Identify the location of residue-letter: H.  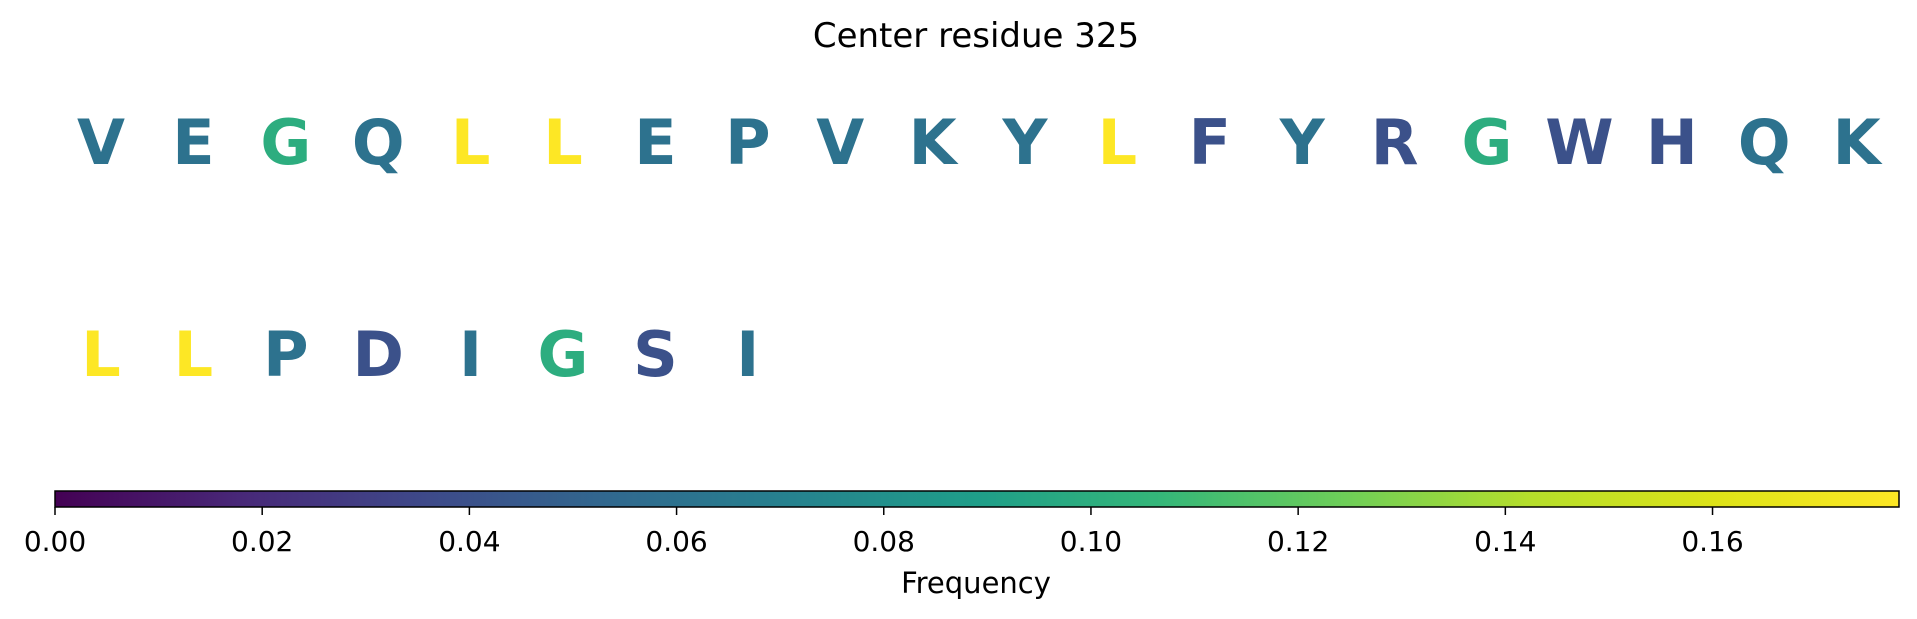
(1672, 142).